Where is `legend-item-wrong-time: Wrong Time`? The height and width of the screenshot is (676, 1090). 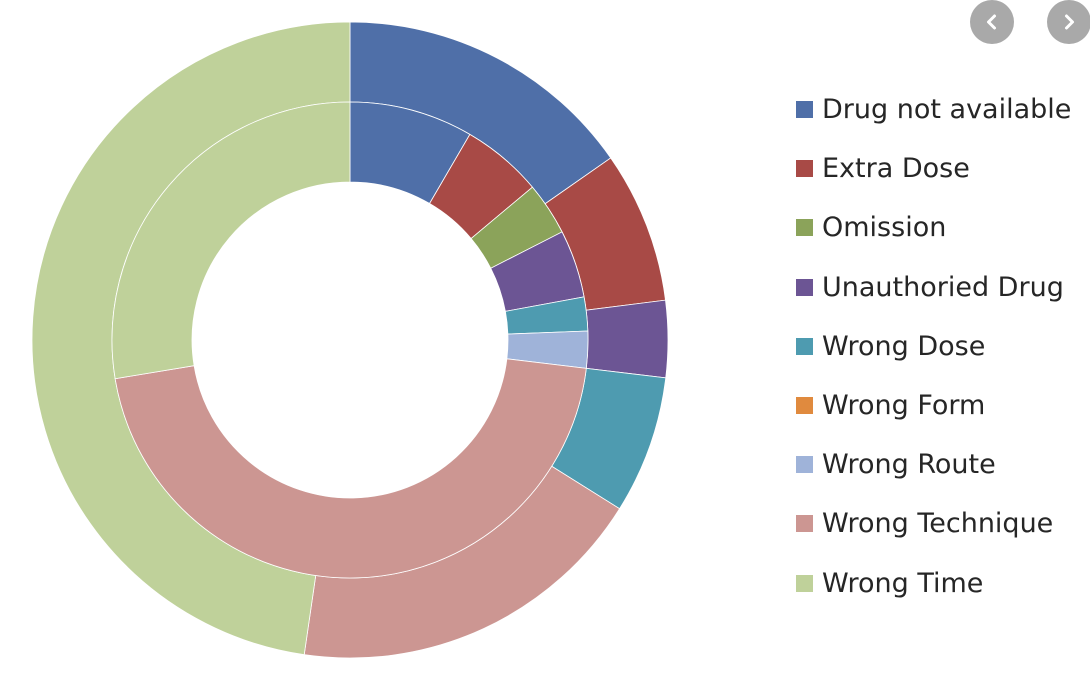 legend-item-wrong-time: Wrong Time is located at coordinates (933, 583).